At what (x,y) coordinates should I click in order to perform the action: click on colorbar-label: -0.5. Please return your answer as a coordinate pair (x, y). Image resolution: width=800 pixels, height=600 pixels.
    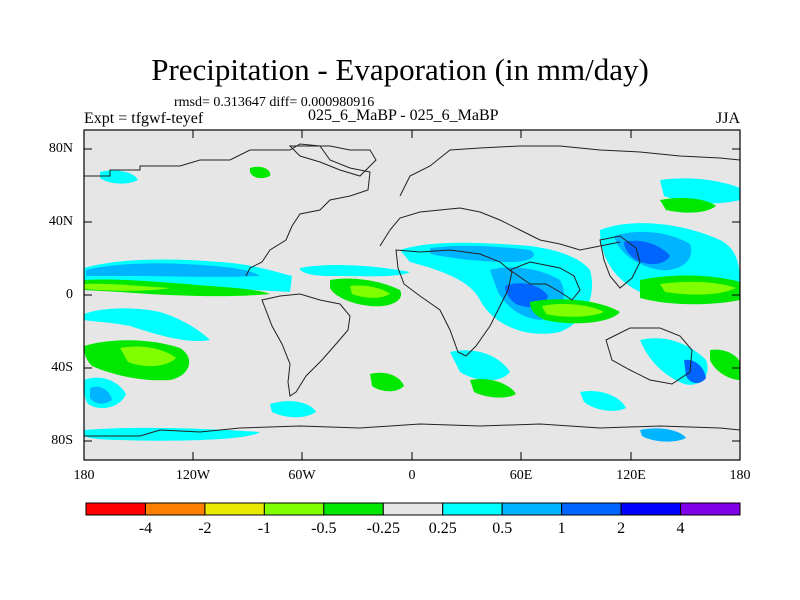
    Looking at the image, I should click on (324, 528).